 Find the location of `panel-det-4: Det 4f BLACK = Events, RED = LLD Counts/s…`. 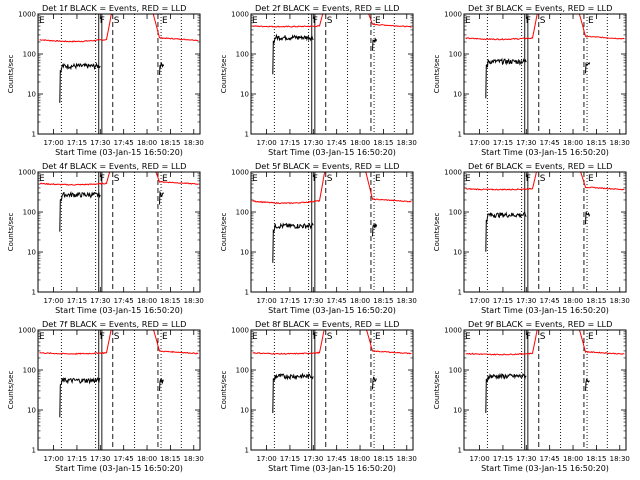

panel-det-4: Det 4f BLACK = Events, RED = LLD Counts/s… is located at coordinates (105, 238).